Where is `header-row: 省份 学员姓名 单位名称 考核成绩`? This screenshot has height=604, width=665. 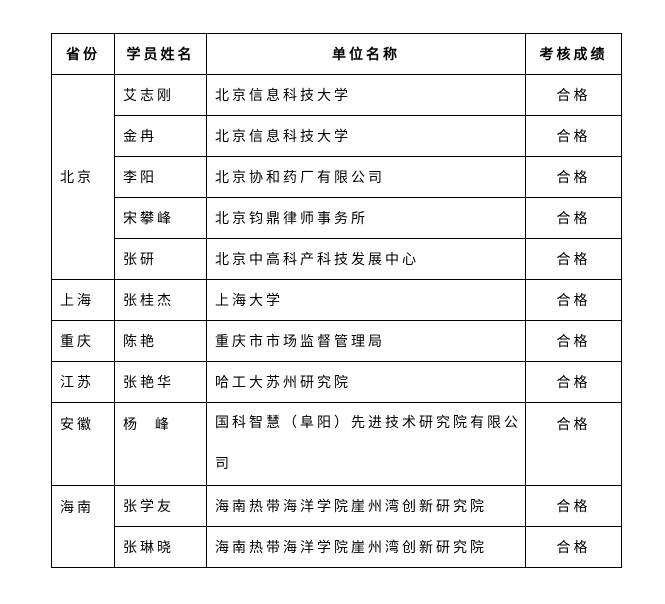 header-row: 省份 学员姓名 单位名称 考核成绩 is located at coordinates (336, 54).